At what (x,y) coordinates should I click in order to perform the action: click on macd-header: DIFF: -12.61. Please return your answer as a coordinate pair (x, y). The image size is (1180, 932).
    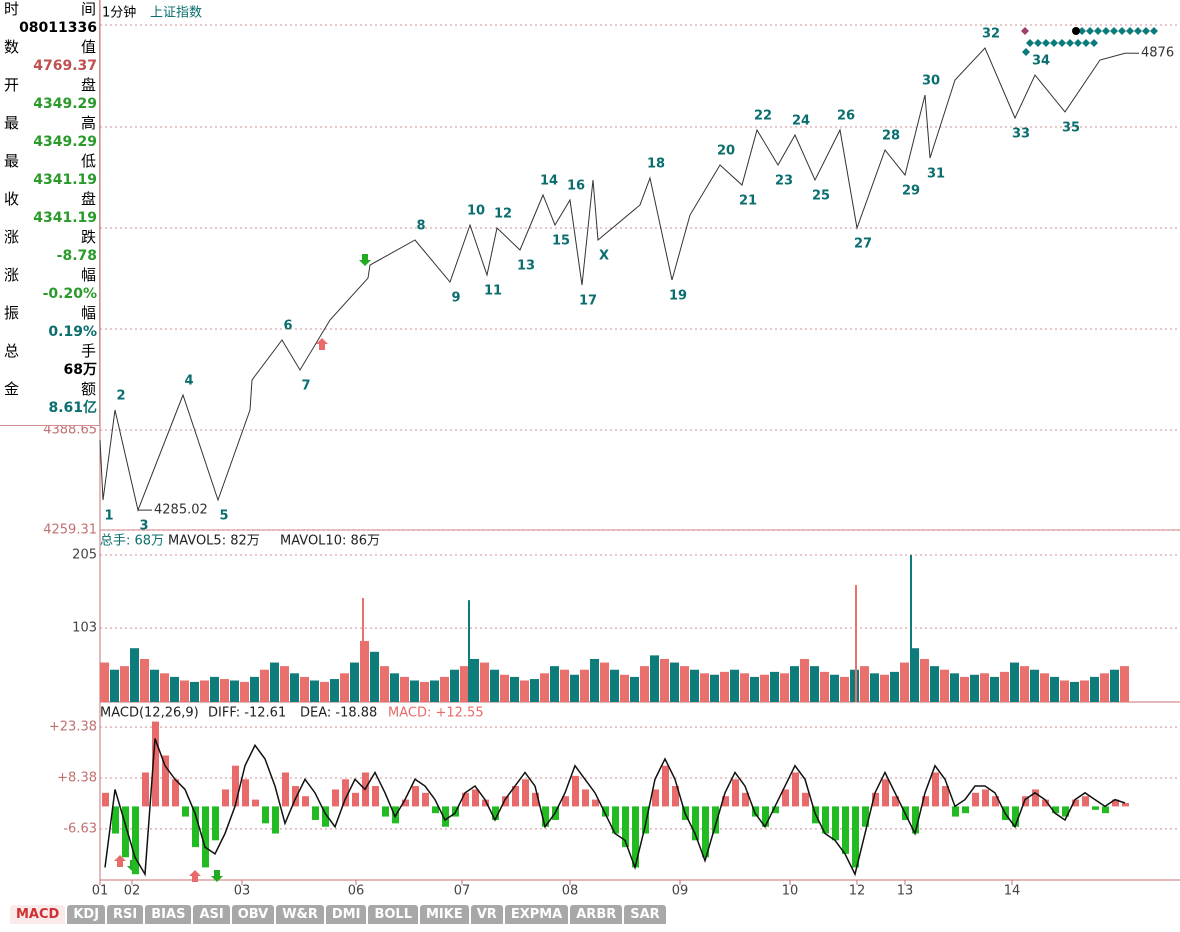
    Looking at the image, I should click on (247, 713).